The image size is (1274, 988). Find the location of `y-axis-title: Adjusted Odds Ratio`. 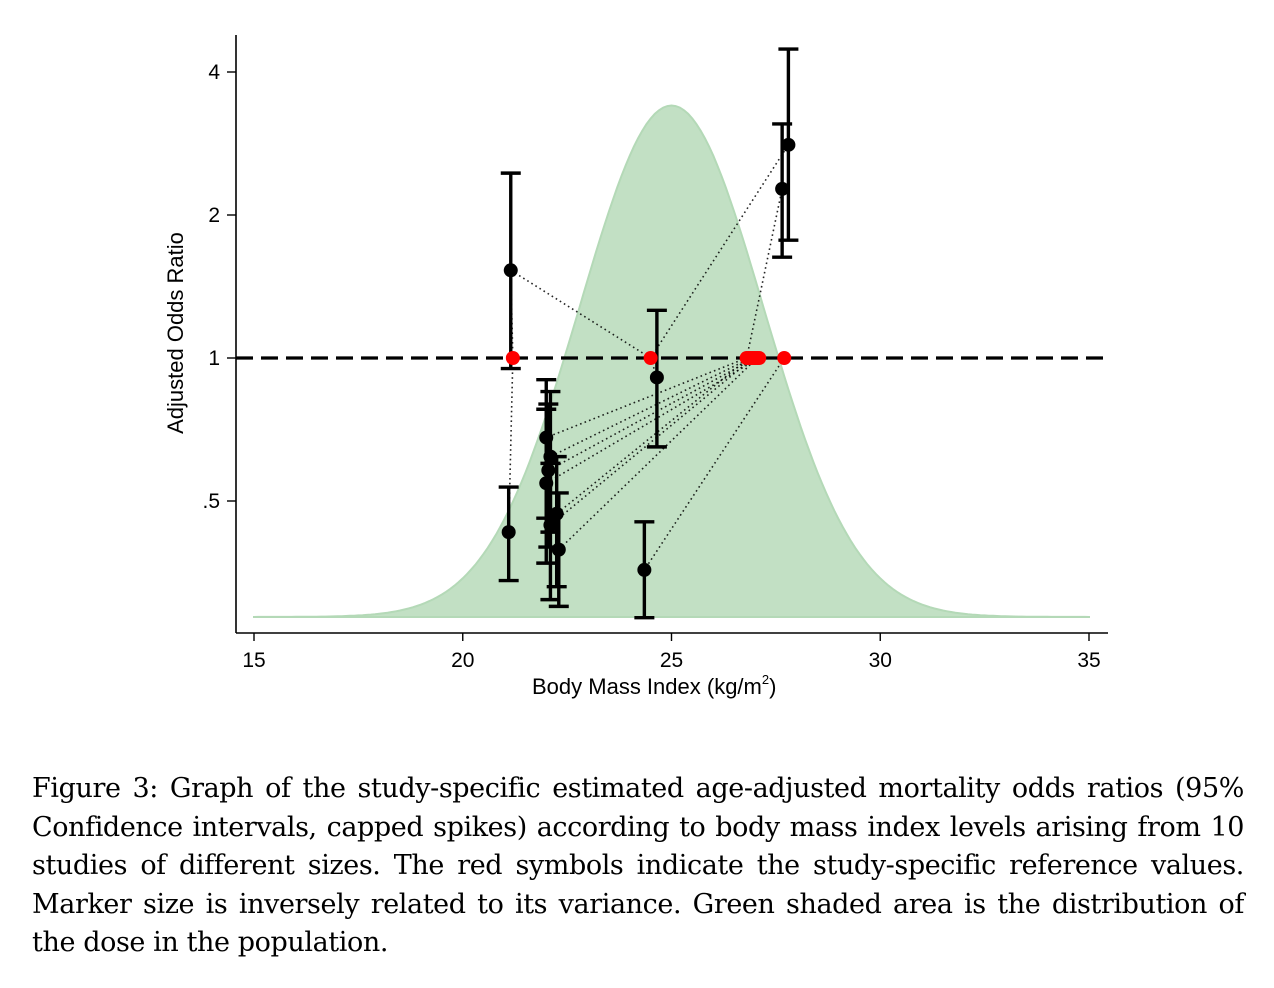

y-axis-title: Adjusted Odds Ratio is located at coordinates (175, 333).